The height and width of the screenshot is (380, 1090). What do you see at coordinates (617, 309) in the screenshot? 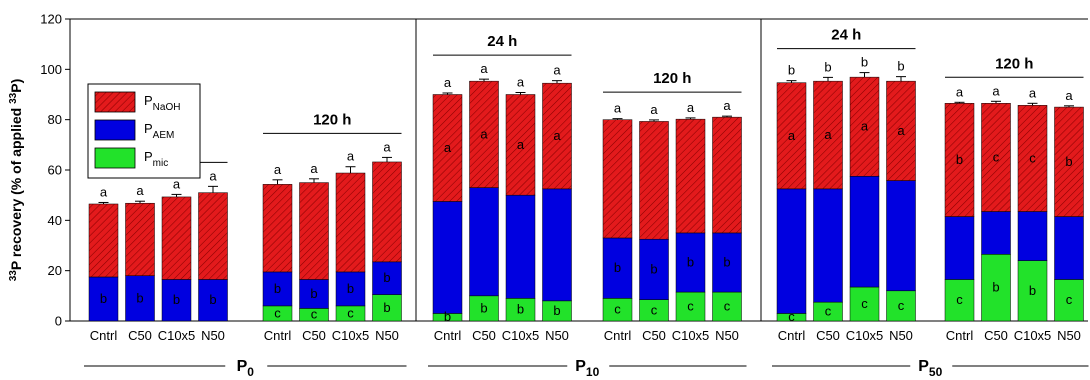
I see `segment-letter-mic-p1-g1-b0: c` at bounding box center [617, 309].